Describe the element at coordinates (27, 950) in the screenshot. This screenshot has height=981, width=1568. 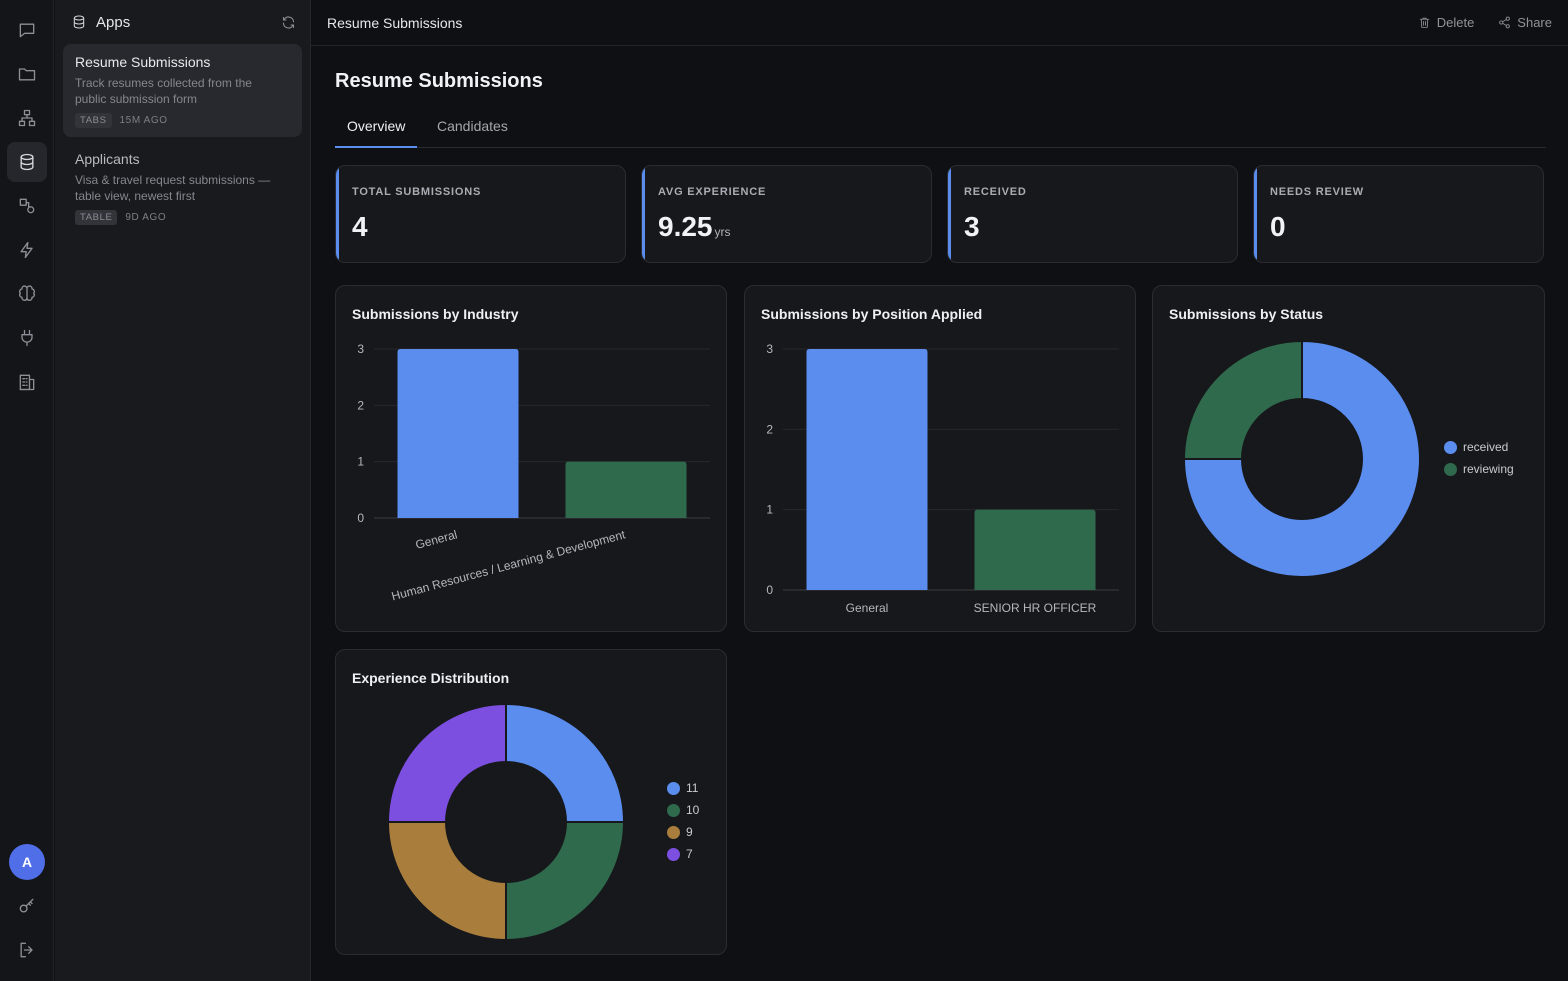
I see `logout-icon` at that location.